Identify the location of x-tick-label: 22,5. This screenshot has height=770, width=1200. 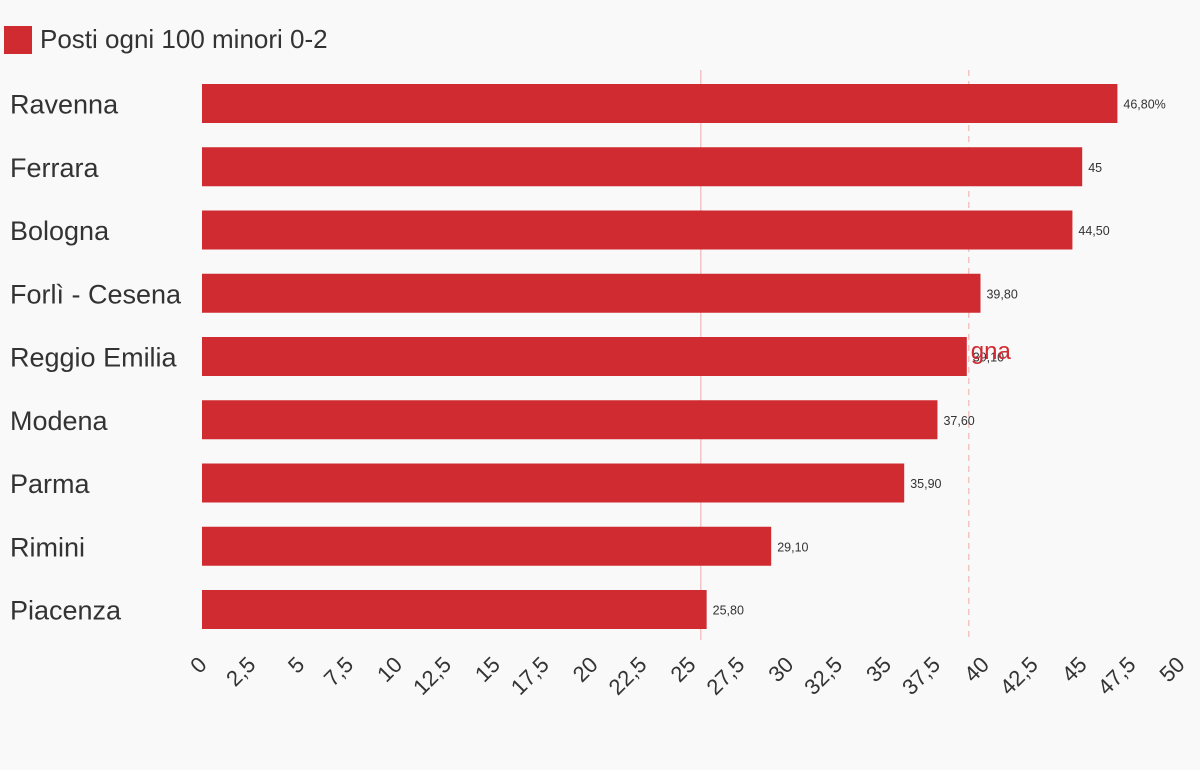
(628, 676).